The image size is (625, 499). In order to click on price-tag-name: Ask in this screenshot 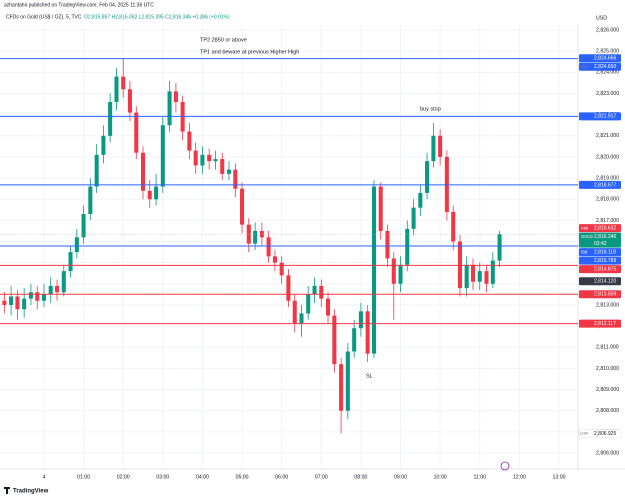, I will do `click(585, 227)`.